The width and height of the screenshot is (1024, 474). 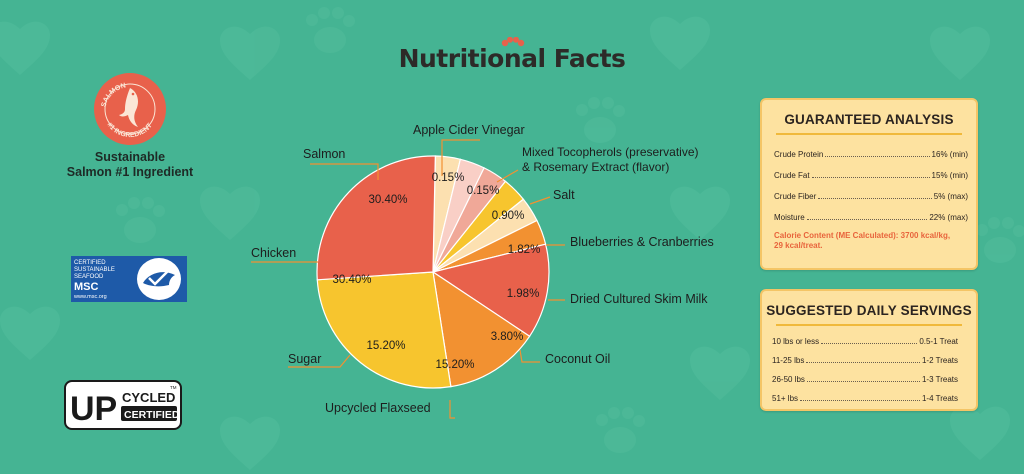 I want to click on label-salmon: Salmon, so click(x=324, y=154).